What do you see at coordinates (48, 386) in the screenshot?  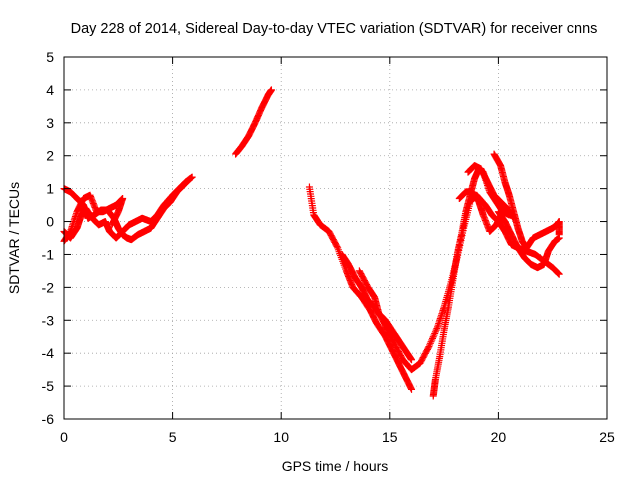 I see `y-tick-label: -5` at bounding box center [48, 386].